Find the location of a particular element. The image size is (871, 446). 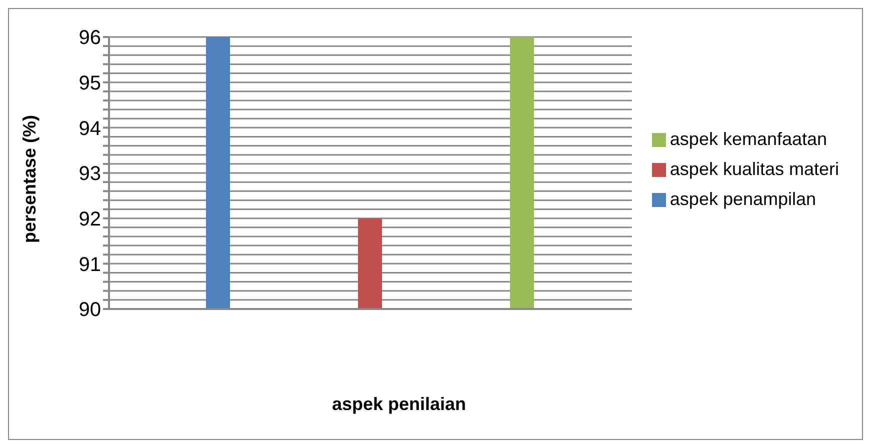

legend-label: aspek kualitas materi is located at coordinates (754, 169).